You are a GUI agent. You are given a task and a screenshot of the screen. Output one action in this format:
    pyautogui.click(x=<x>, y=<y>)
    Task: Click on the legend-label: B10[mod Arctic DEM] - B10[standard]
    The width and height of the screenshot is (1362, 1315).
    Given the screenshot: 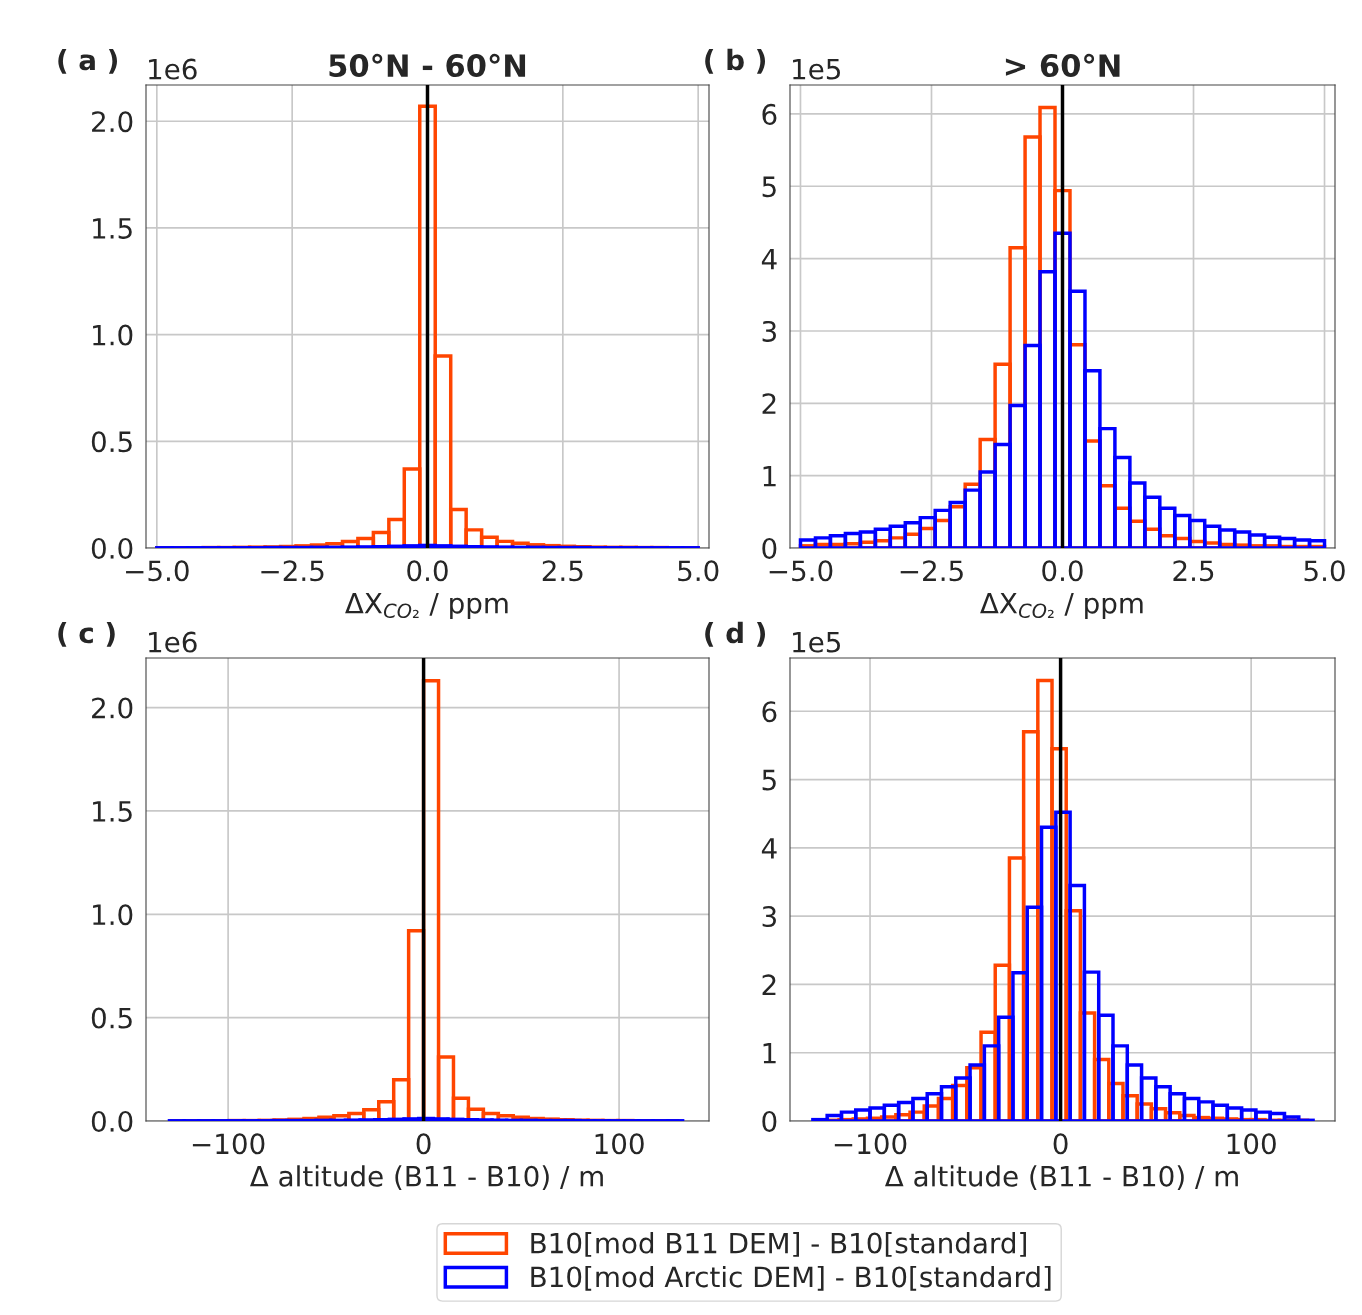 What is the action you would take?
    pyautogui.click(x=791, y=1278)
    